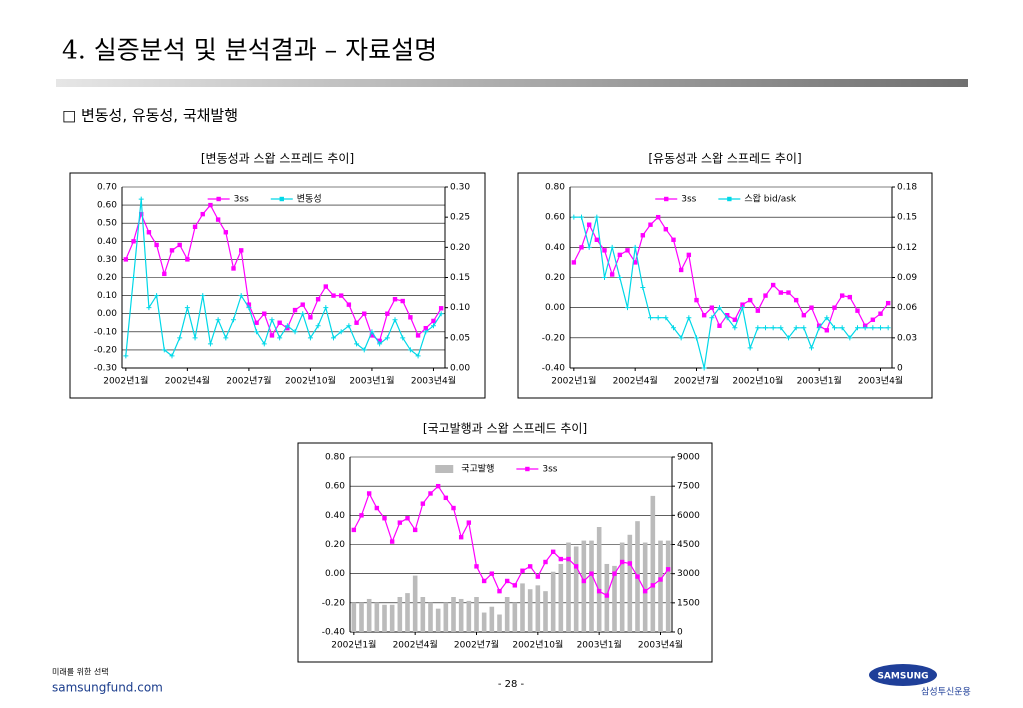 The width and height of the screenshot is (1023, 708). I want to click on y2-tick-label: 0.10, so click(460, 308).